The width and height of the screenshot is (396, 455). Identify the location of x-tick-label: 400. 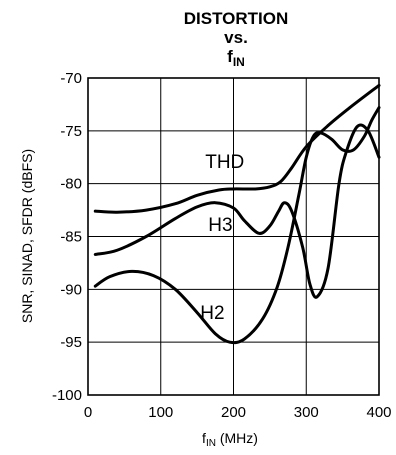
(378, 412).